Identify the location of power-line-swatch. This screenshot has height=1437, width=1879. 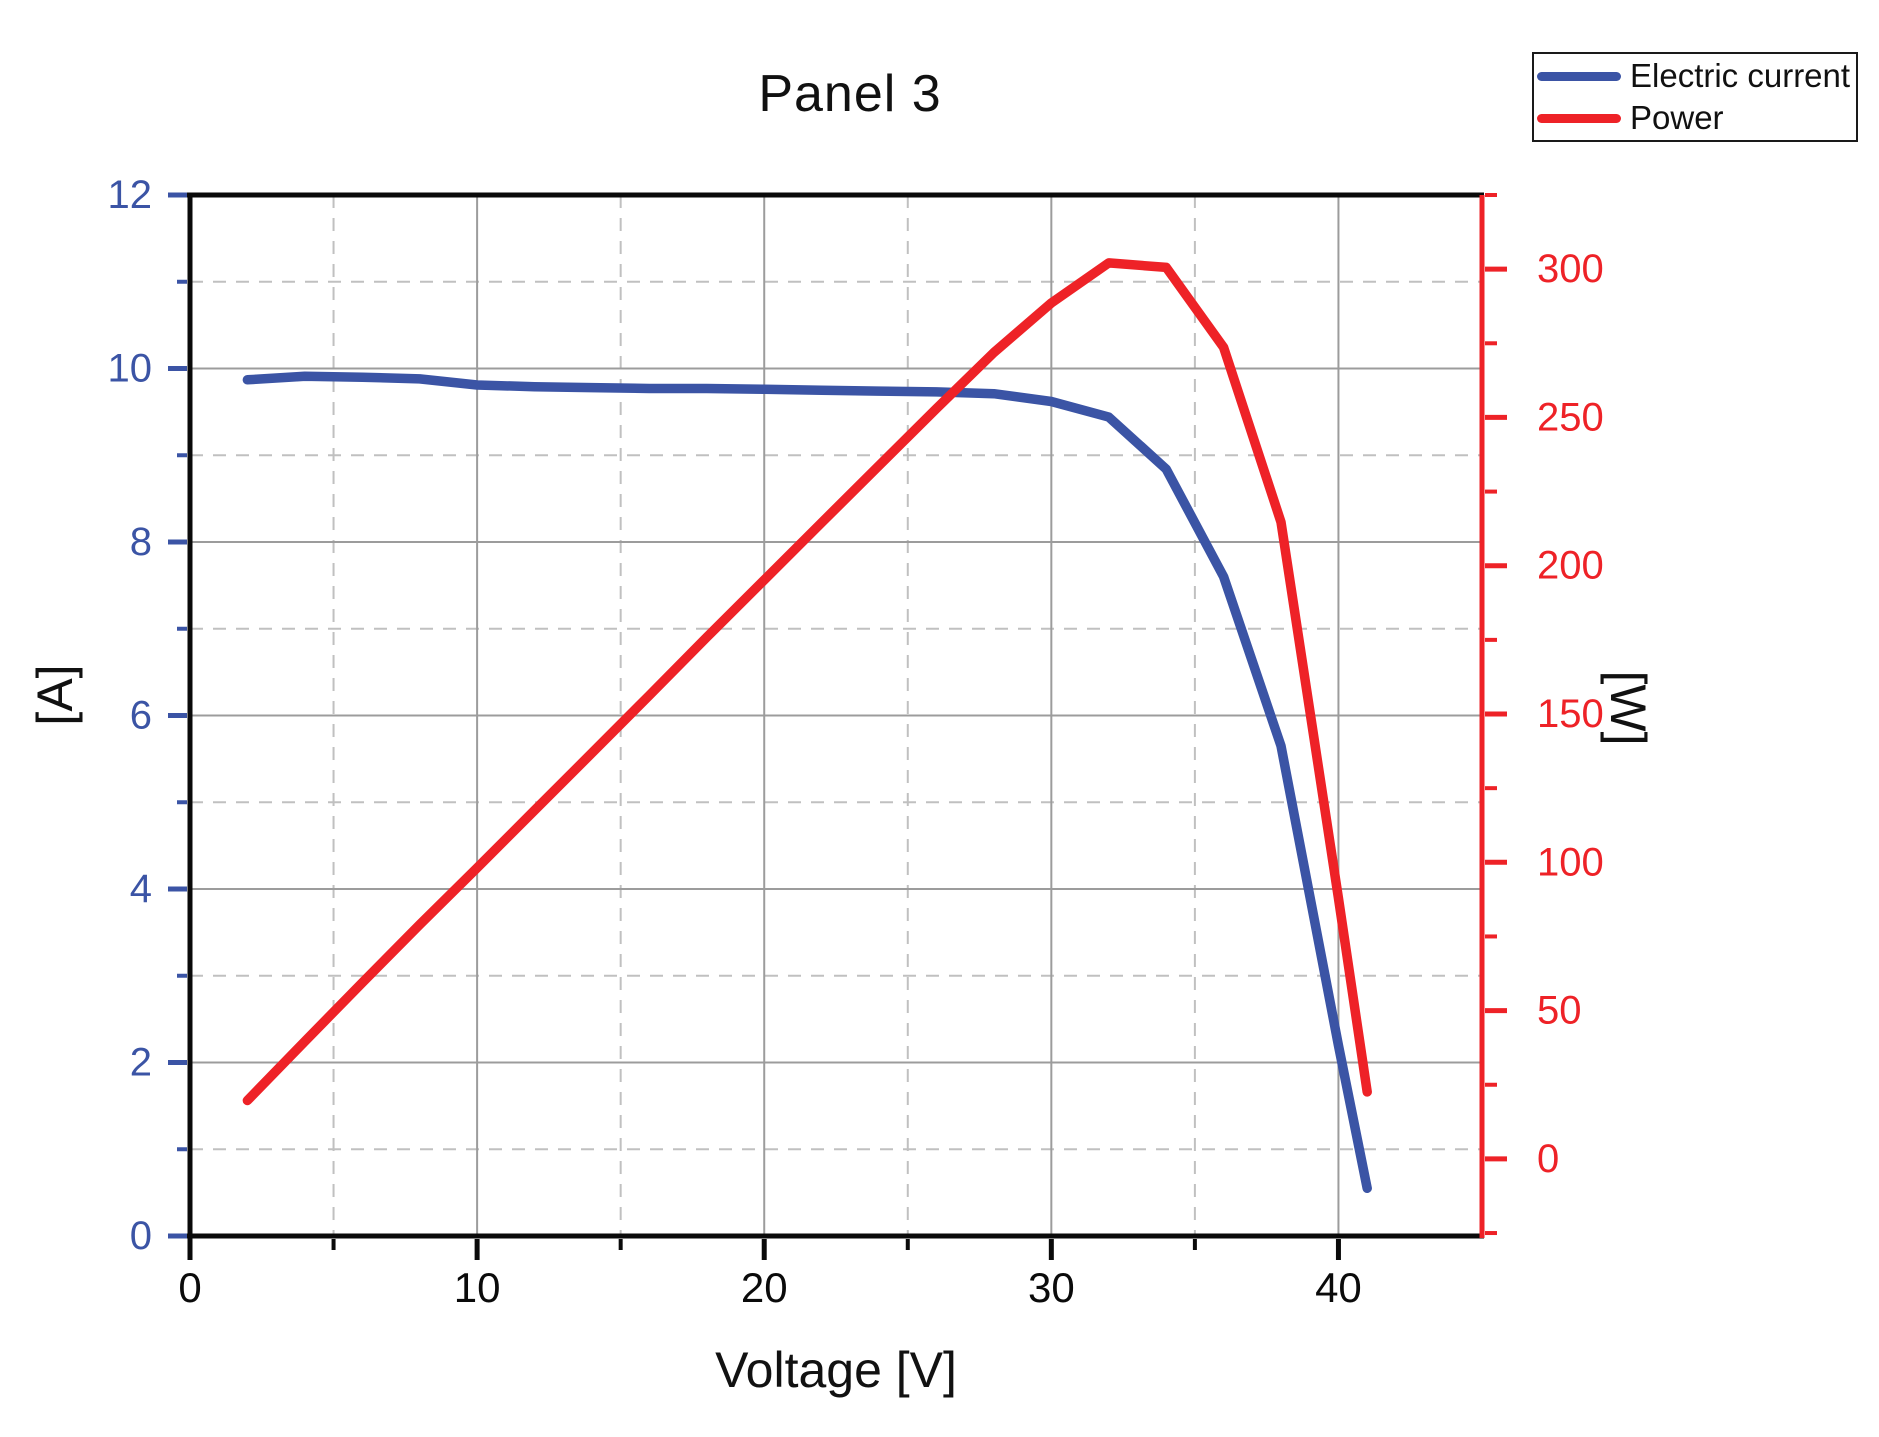
(1579, 118).